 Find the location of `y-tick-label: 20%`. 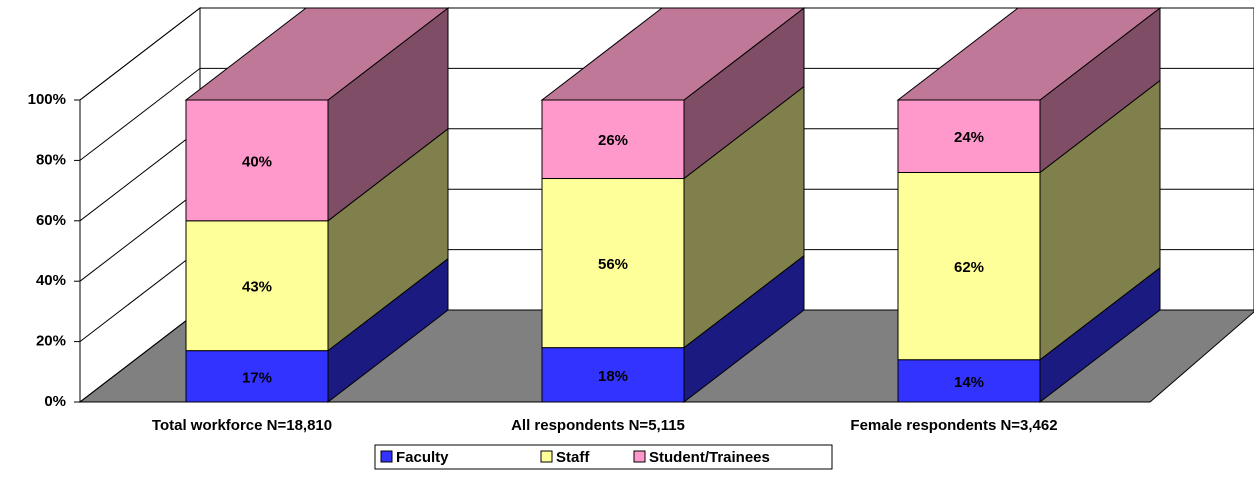

y-tick-label: 20% is located at coordinates (51, 341).